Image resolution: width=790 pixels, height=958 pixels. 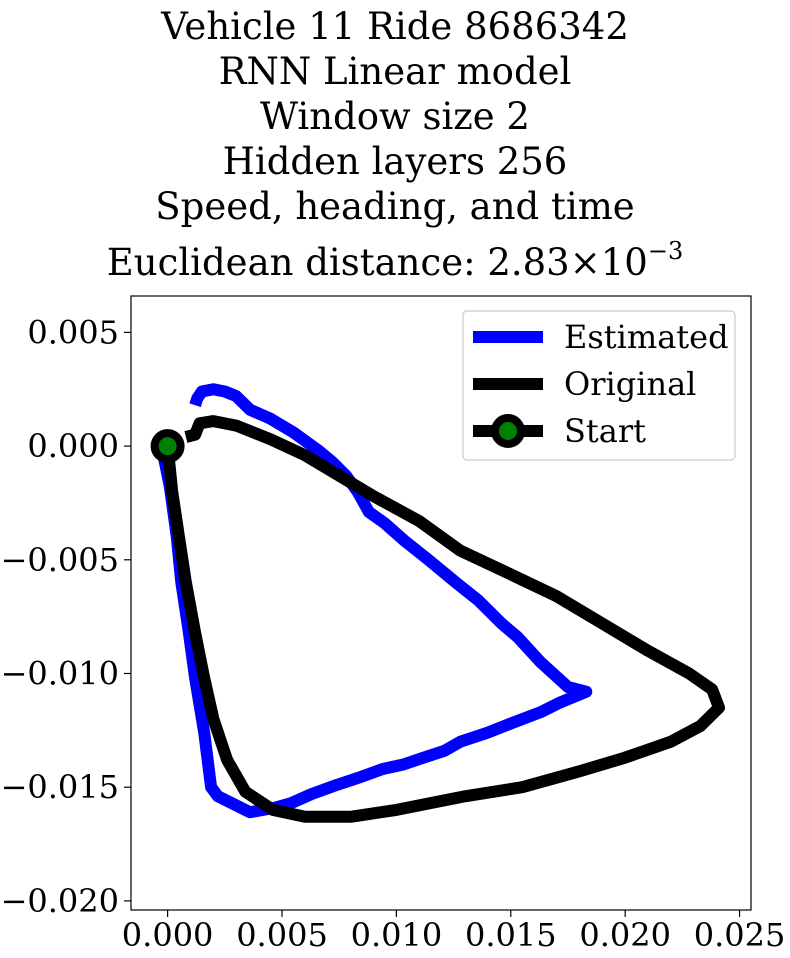 I want to click on x-tick-label: 0.015, so click(x=511, y=935).